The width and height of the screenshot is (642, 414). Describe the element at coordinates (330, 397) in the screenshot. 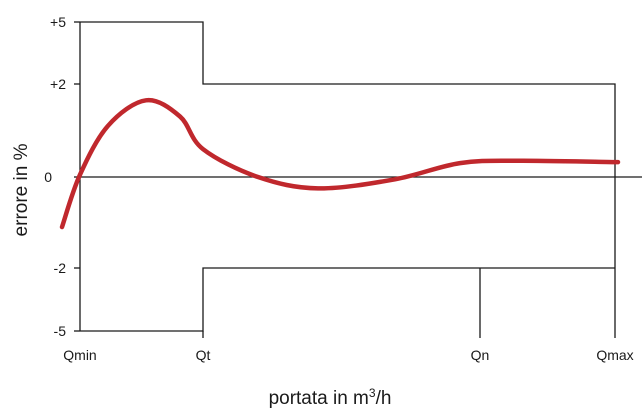

I see `x-axis-label: portata in m3/h` at that location.